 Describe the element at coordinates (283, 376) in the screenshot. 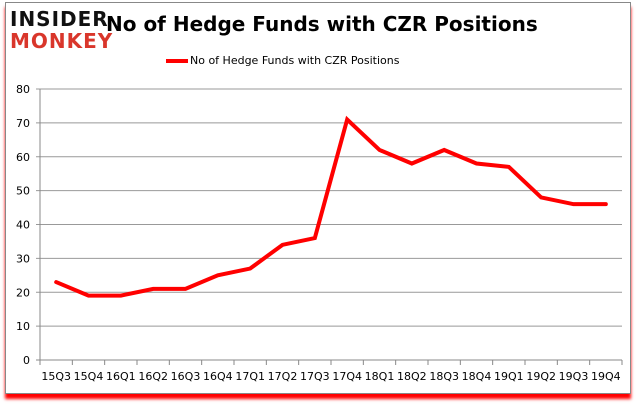

I see `x-tick-label: 17Q2` at that location.